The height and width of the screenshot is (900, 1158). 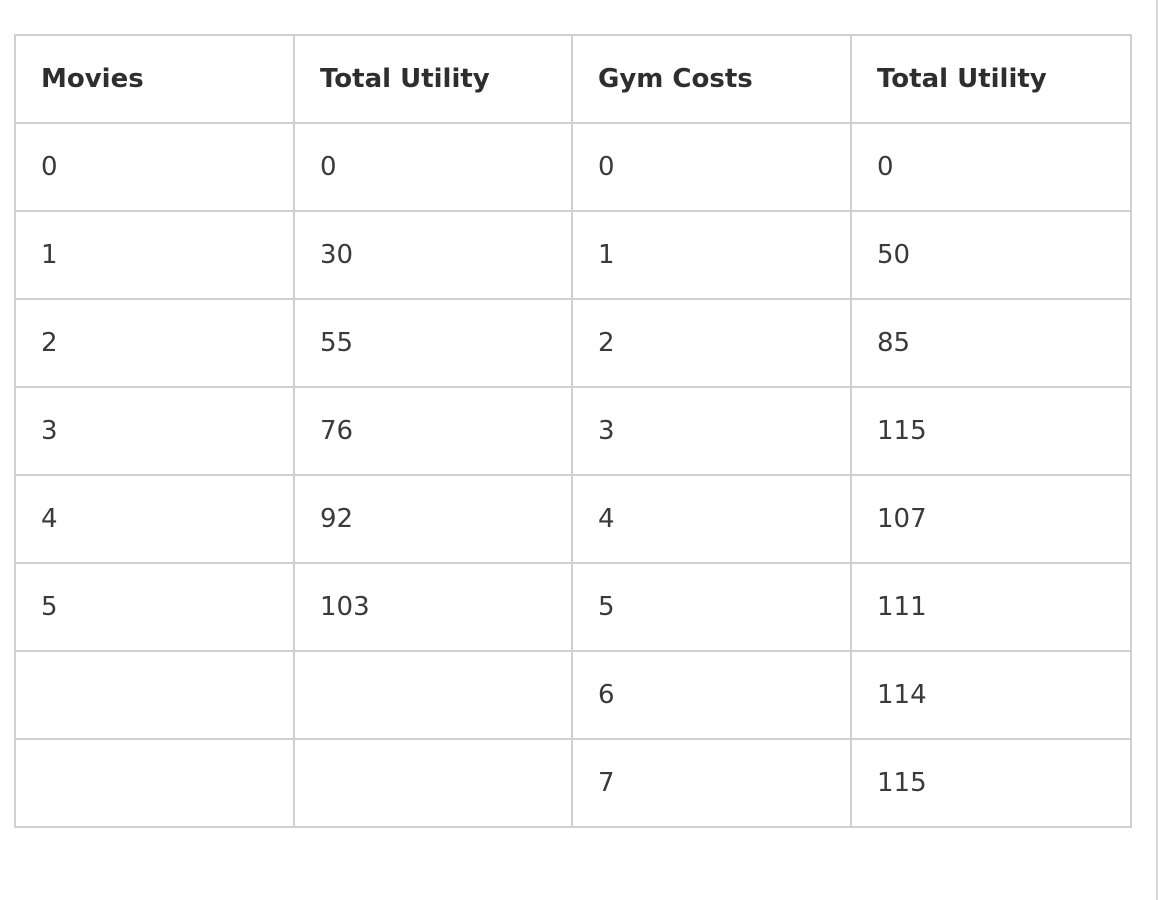 What do you see at coordinates (433, 79) in the screenshot?
I see `header-movies-total-utility: Total Utility` at bounding box center [433, 79].